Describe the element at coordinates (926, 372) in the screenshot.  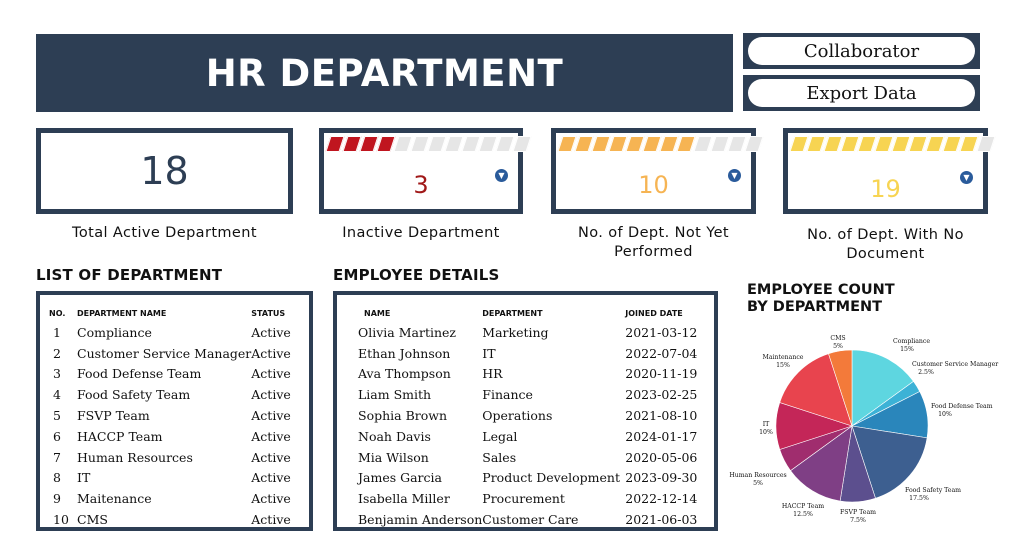
I see `slice-percent-label: 2.5%` at that location.